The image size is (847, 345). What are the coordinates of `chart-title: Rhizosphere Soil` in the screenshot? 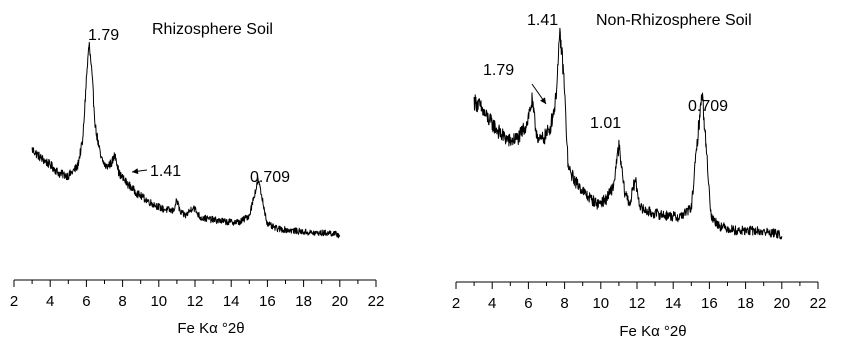 It's located at (212, 29).